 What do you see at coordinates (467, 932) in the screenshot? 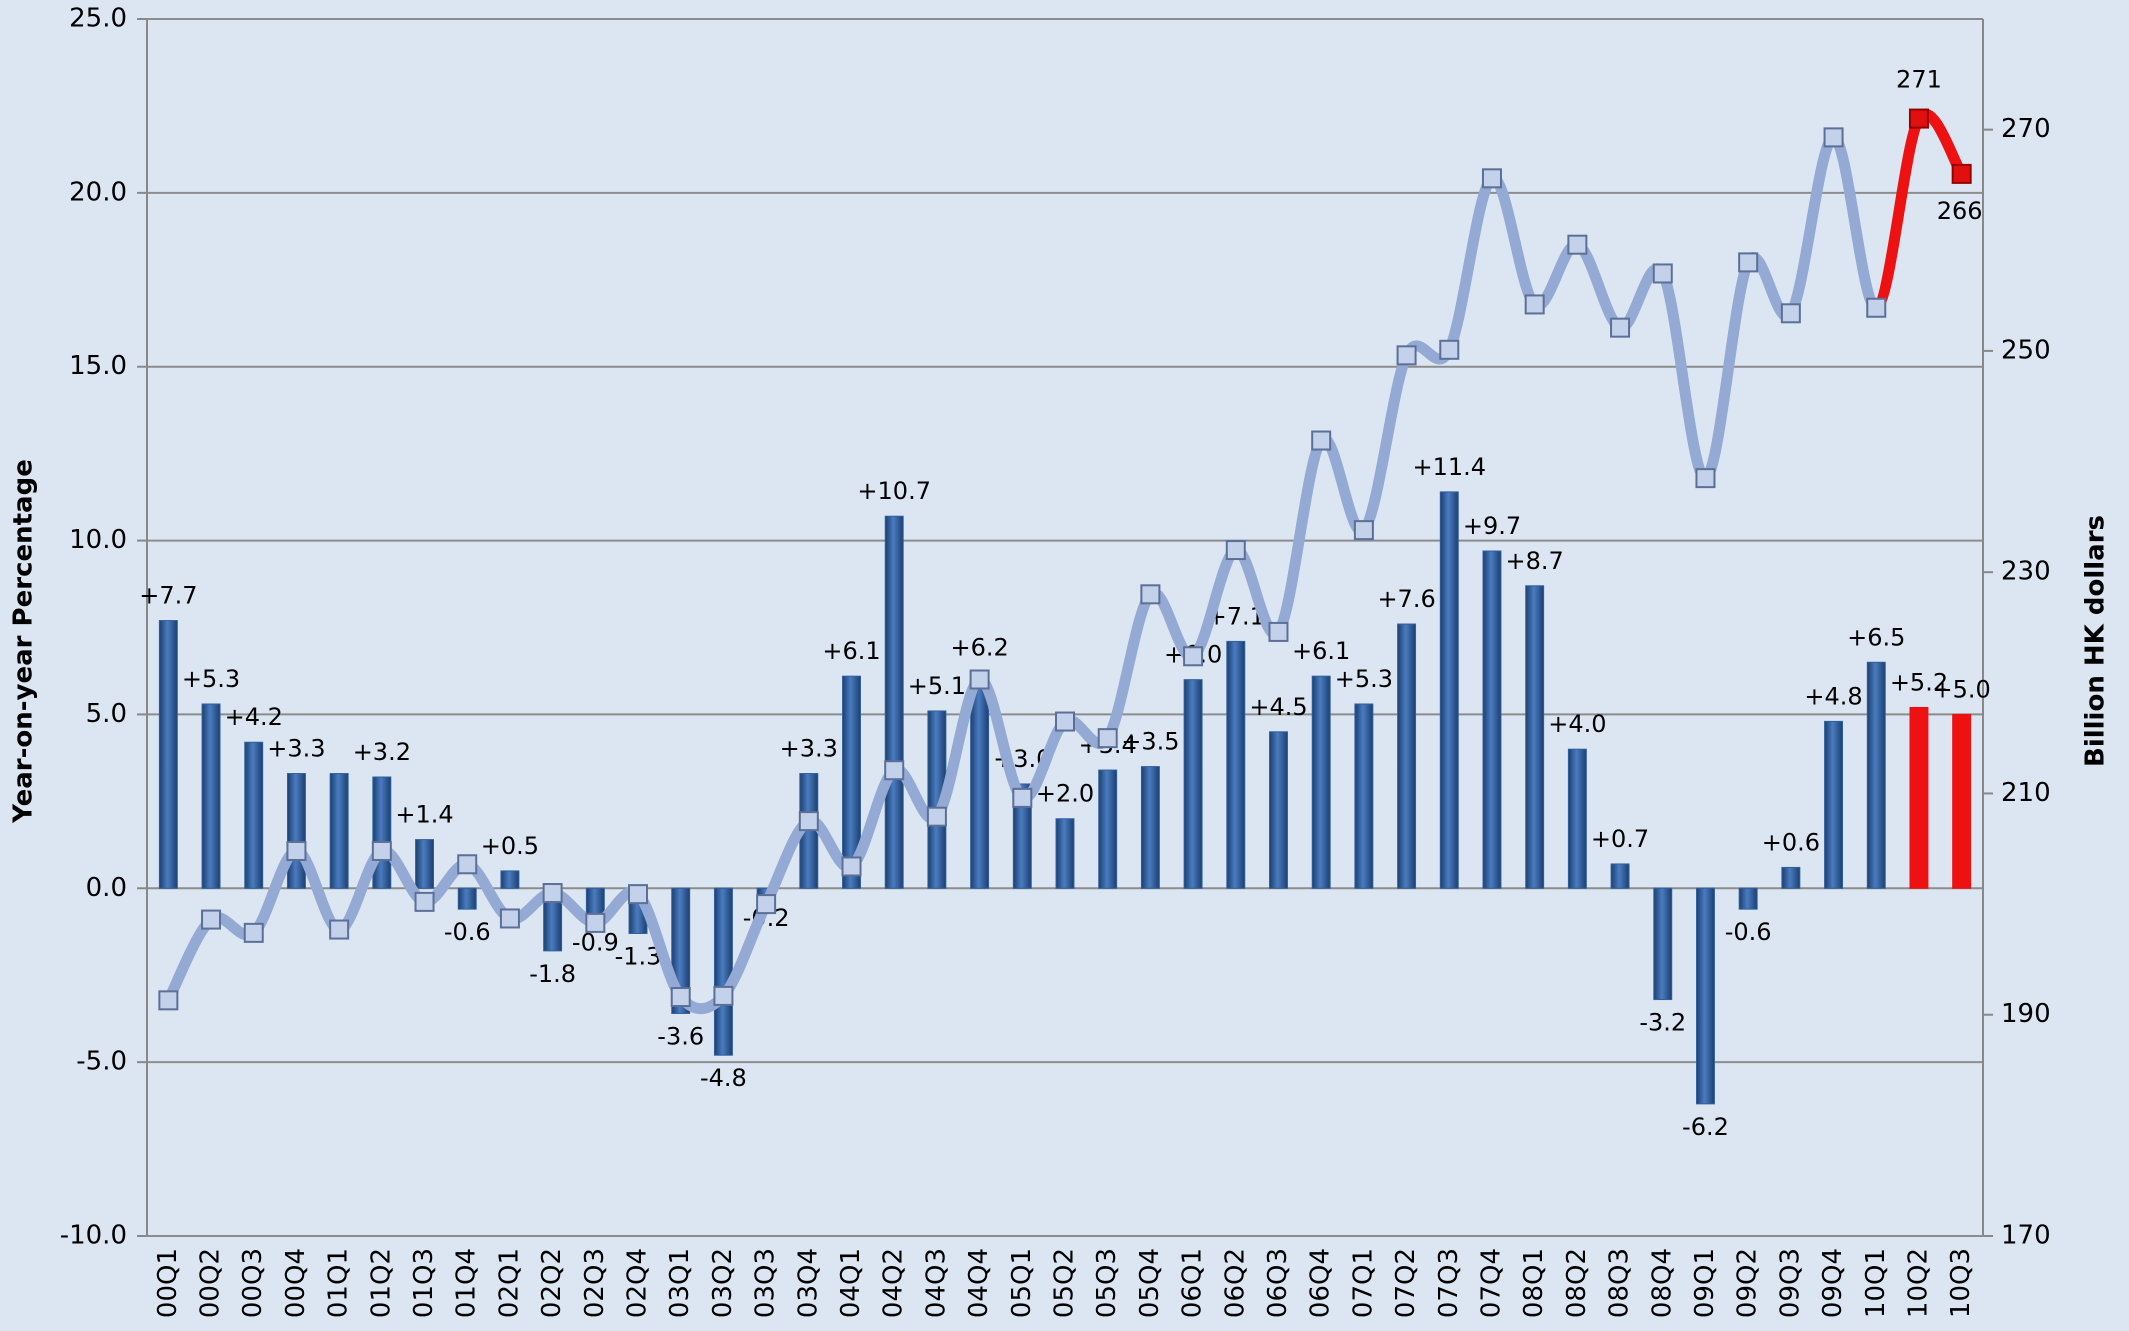
I see `data-label: -0.6` at bounding box center [467, 932].